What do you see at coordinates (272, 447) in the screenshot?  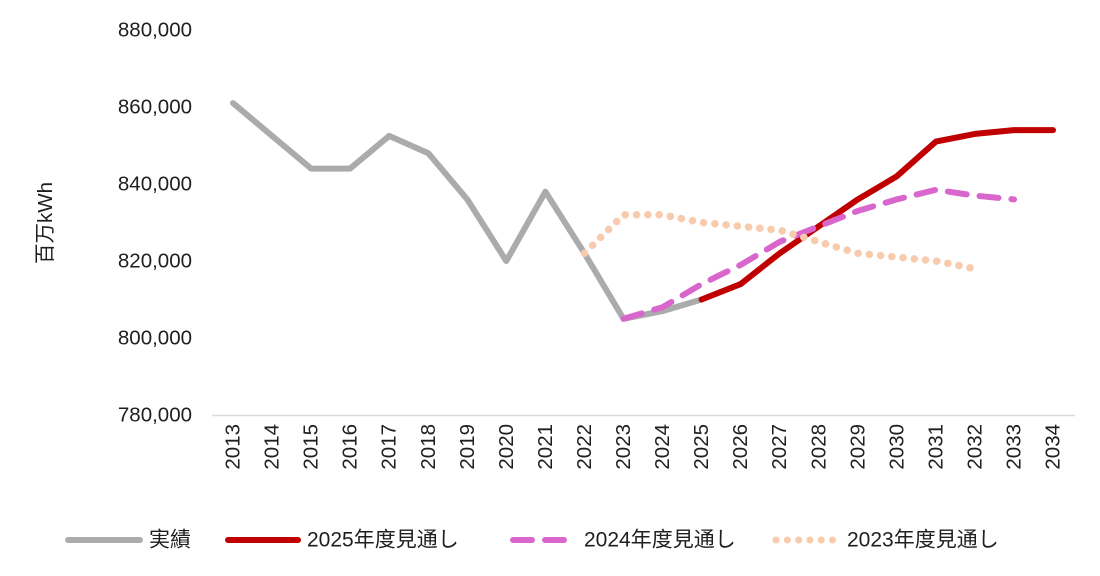 I see `x-tick-label: 2014` at bounding box center [272, 447].